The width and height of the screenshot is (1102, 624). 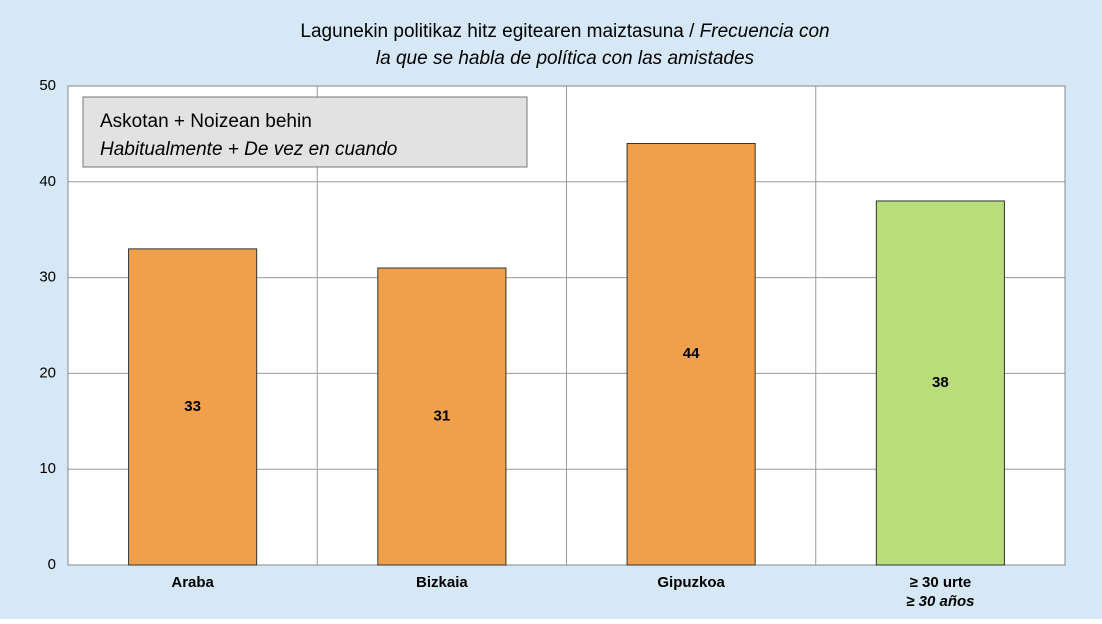 I want to click on data-label: 31, so click(x=442, y=415).